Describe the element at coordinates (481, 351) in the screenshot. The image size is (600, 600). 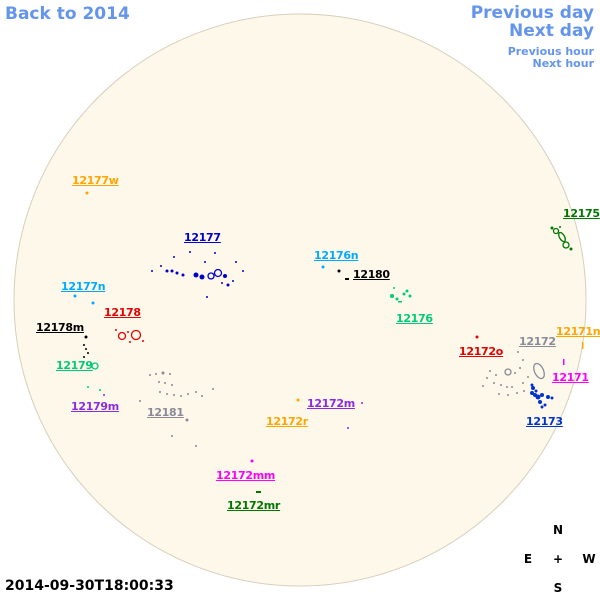
I see `region-label-12172o: 12172o` at that location.